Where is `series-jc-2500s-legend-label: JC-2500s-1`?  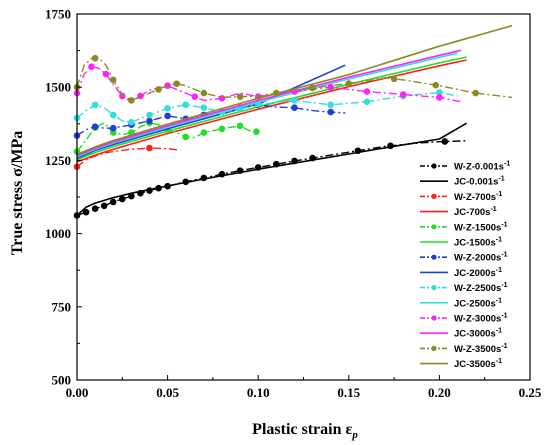 series-jc-2500s-legend-label: JC-2500s-1 is located at coordinates (478, 303).